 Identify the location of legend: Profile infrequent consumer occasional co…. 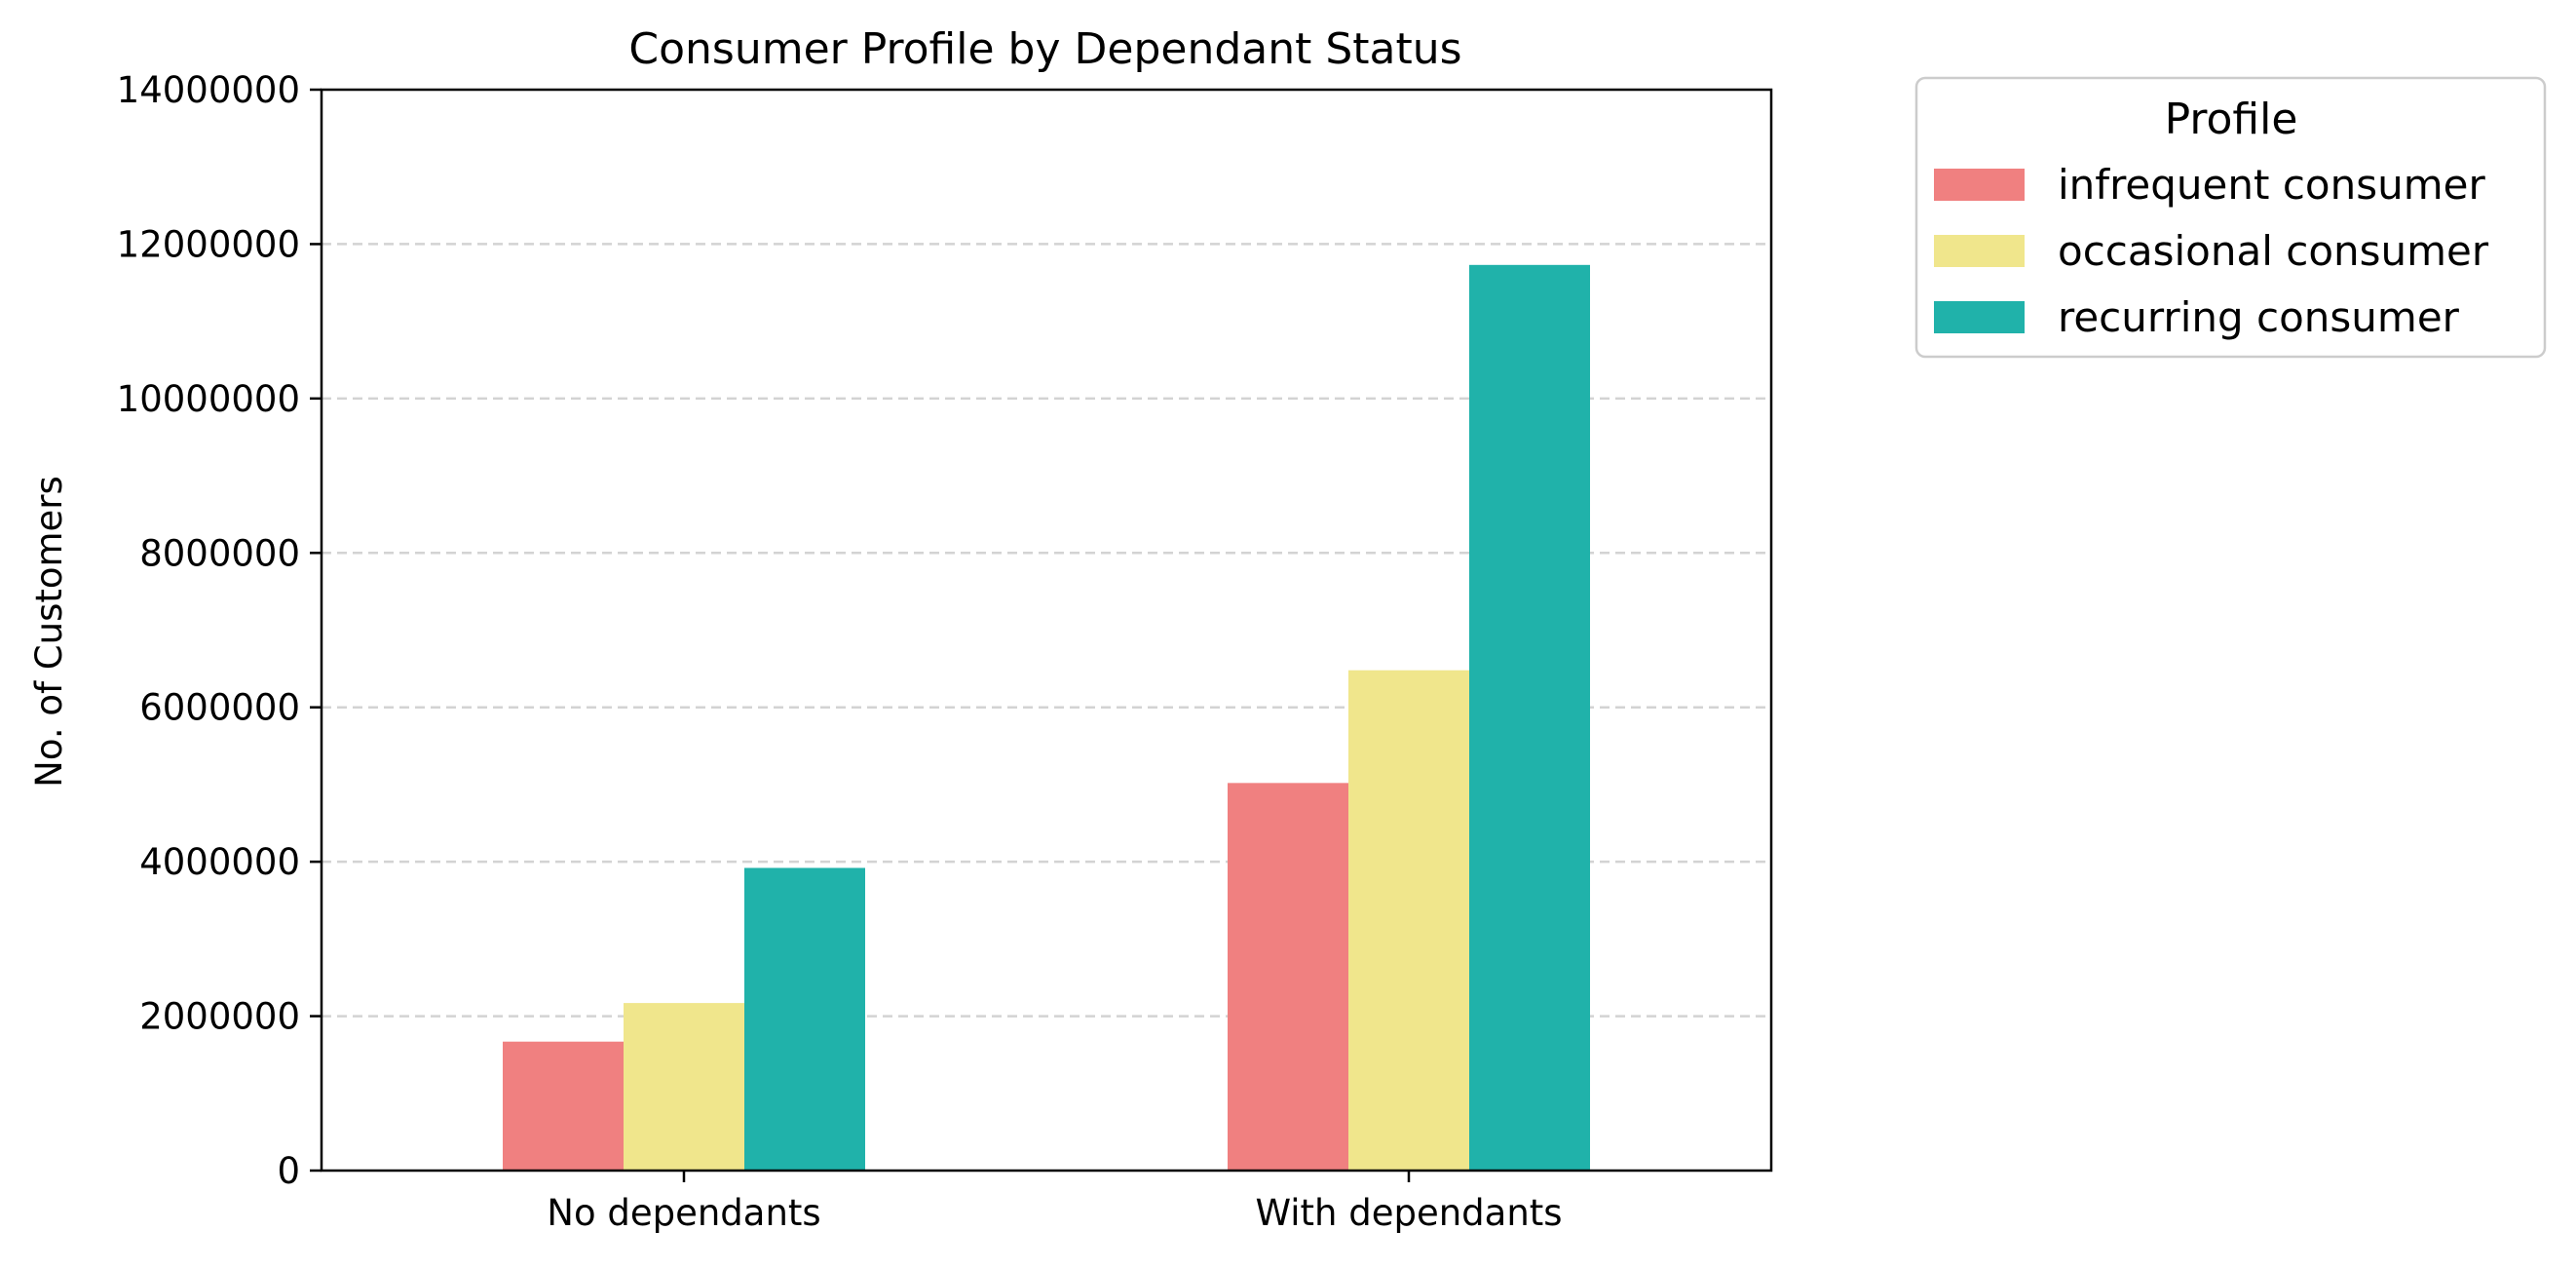
(2230, 217).